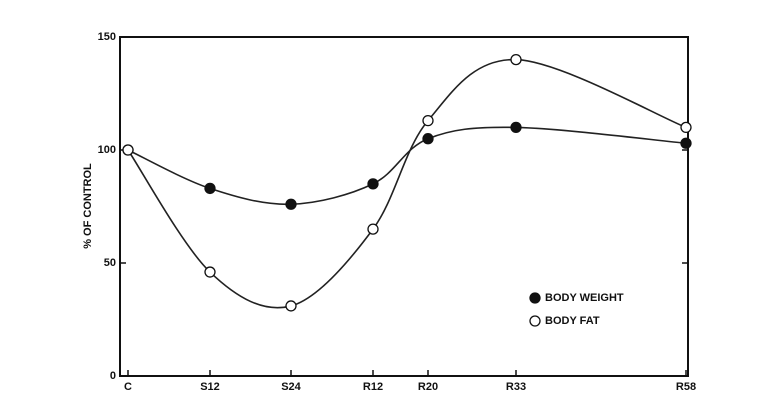 Image resolution: width=767 pixels, height=401 pixels. Describe the element at coordinates (686, 387) in the screenshot. I see `x-tick-label: R58` at that location.